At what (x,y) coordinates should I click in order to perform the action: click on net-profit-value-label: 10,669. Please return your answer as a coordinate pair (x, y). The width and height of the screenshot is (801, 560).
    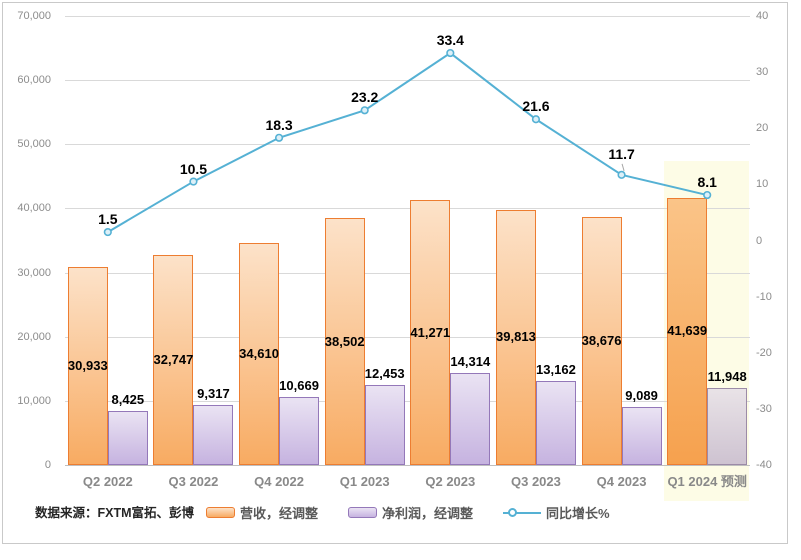
    Looking at the image, I should click on (299, 385).